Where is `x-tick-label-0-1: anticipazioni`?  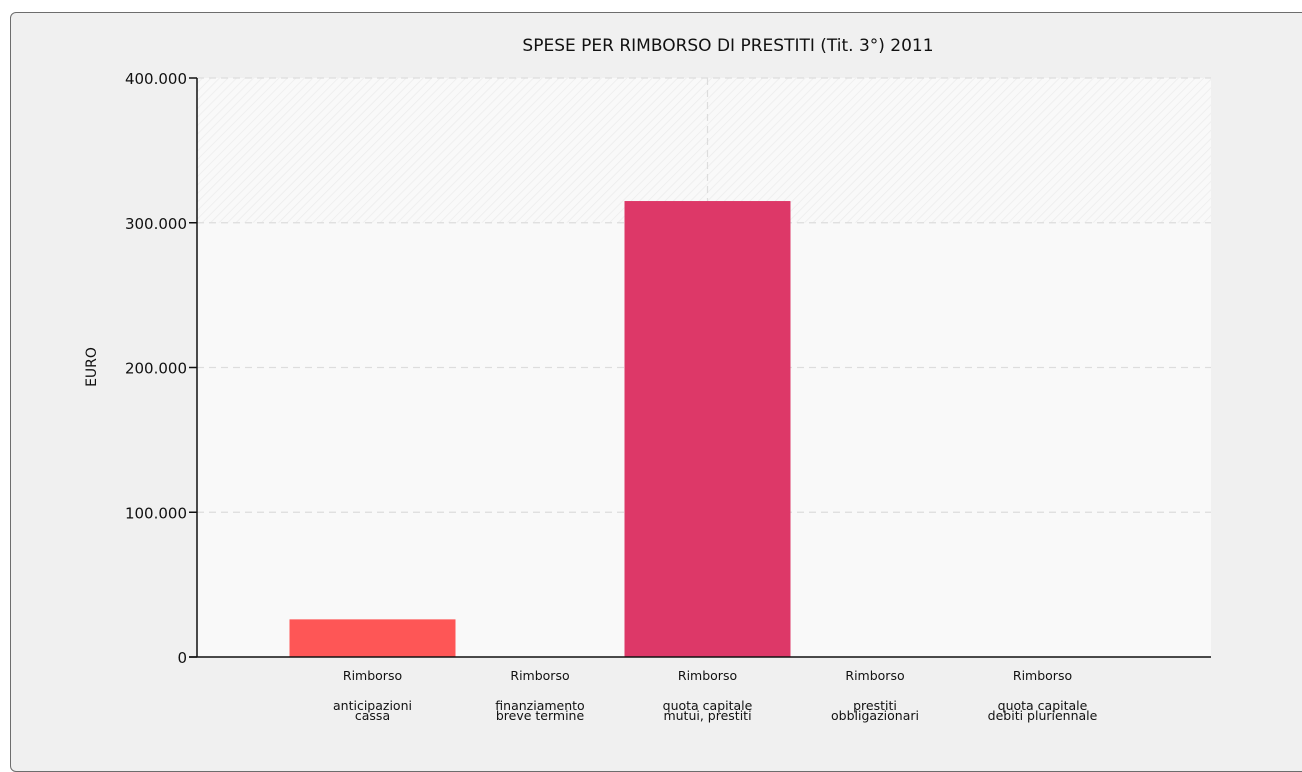
x-tick-label-0-1: anticipazioni is located at coordinates (372, 705).